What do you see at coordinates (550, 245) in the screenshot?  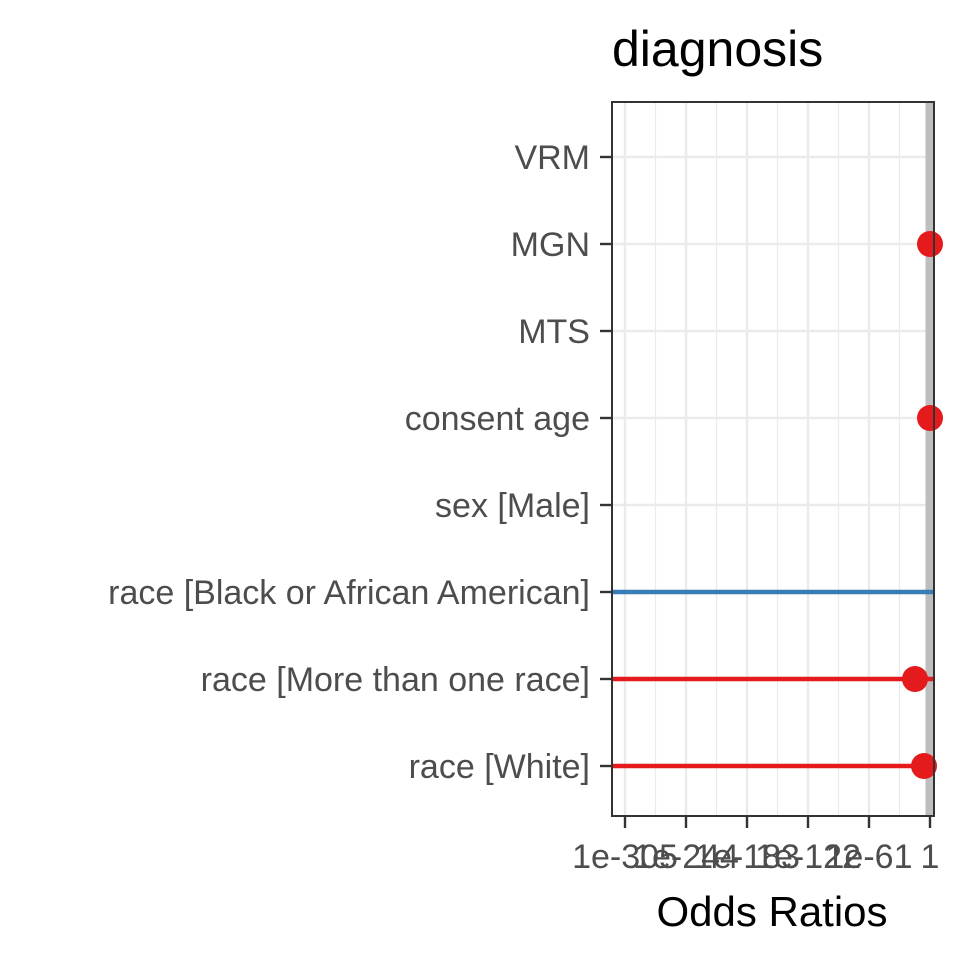 I see `y-tick-label: MGN` at bounding box center [550, 245].